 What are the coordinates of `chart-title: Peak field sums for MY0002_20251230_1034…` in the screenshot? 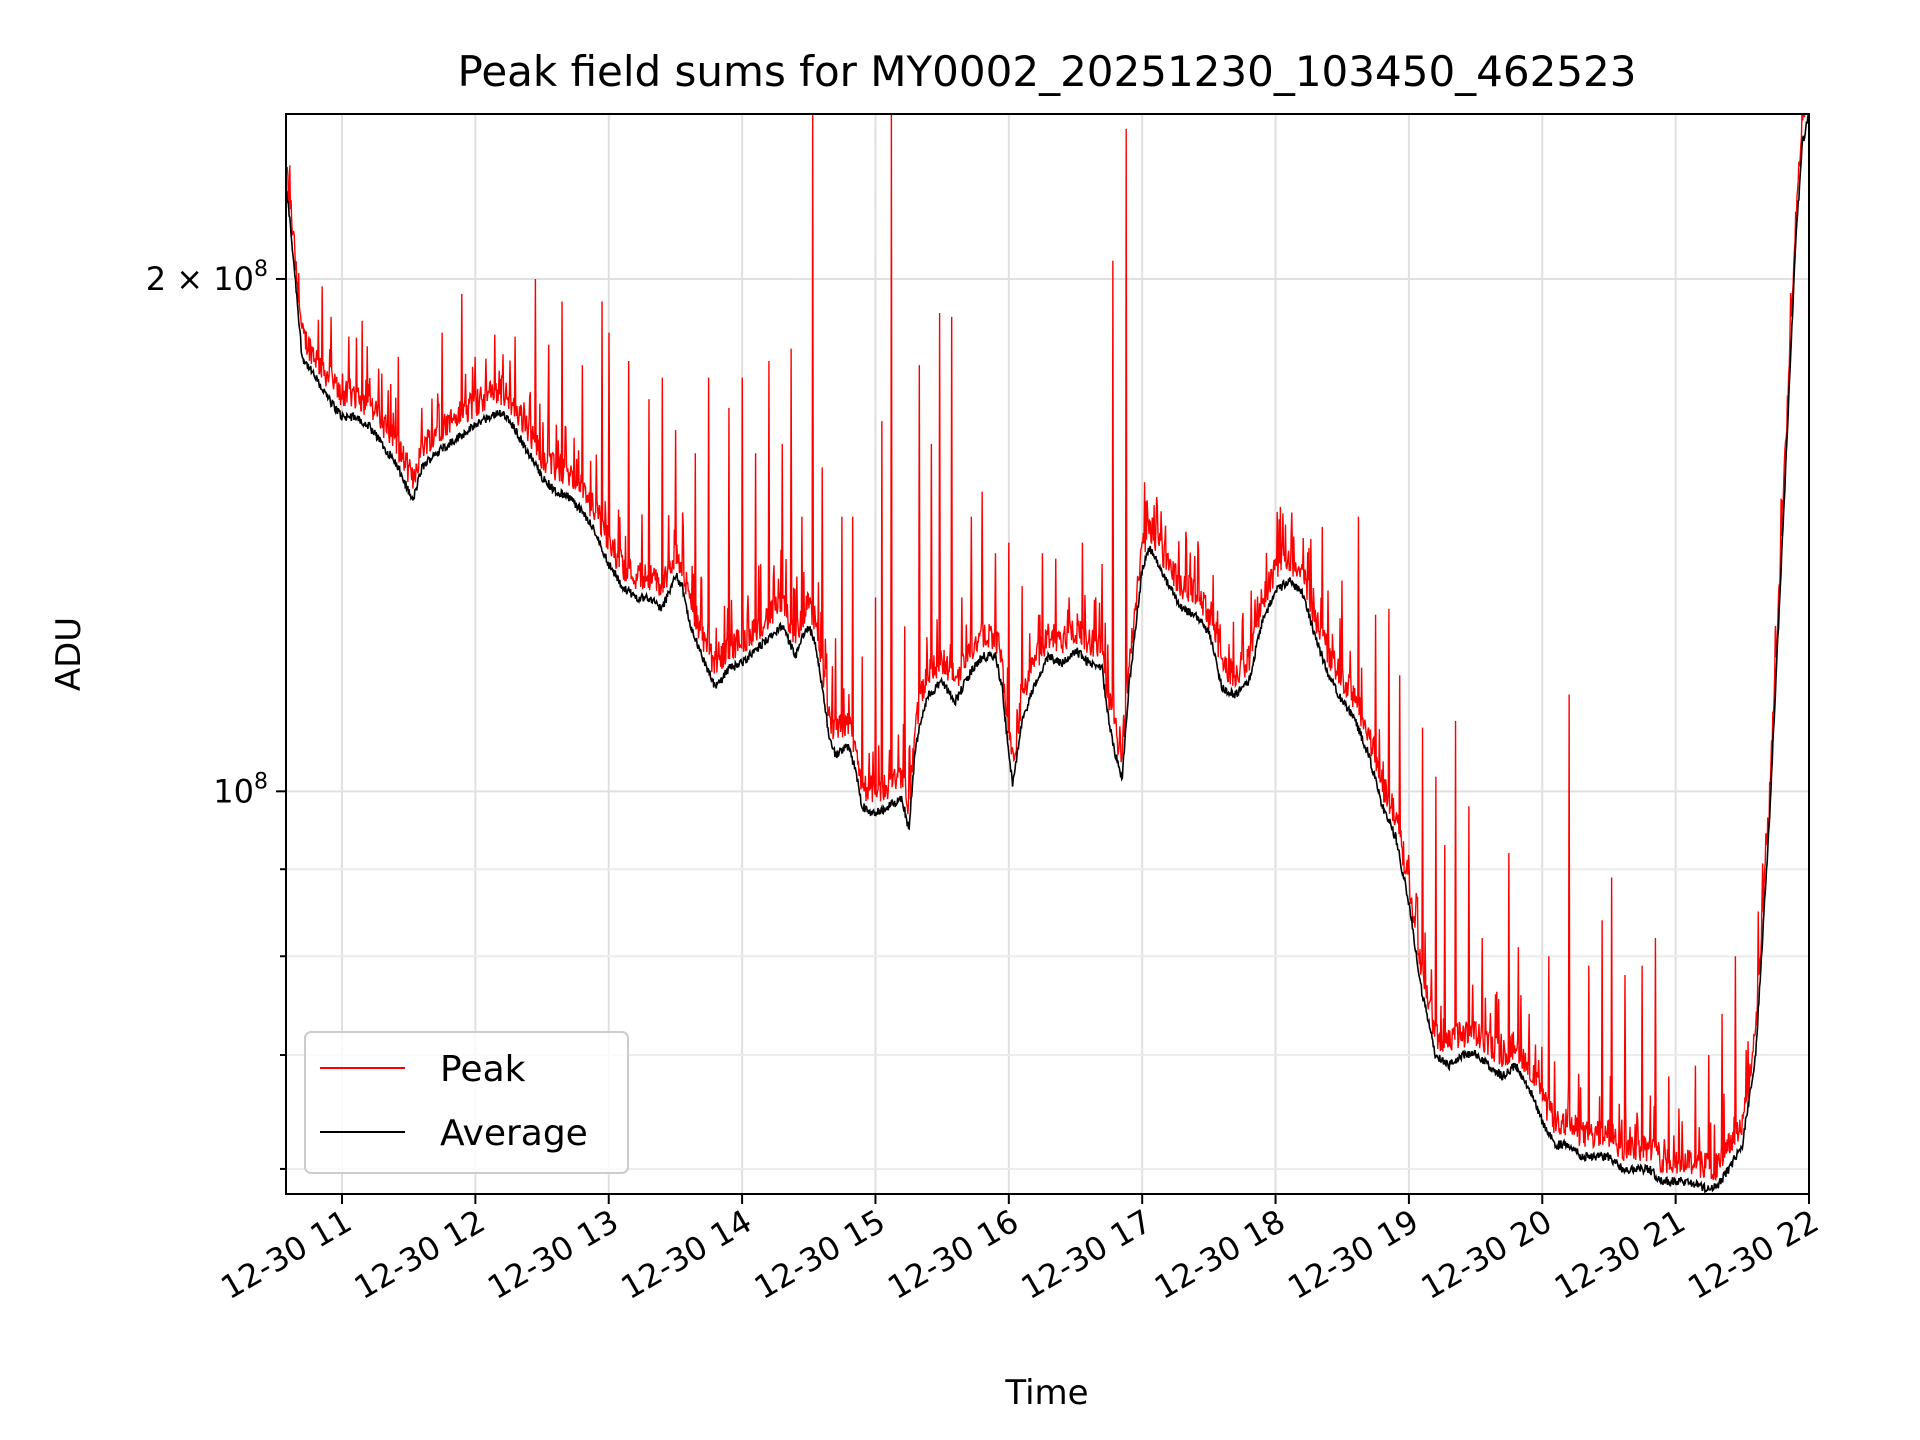 It's located at (1046, 71).